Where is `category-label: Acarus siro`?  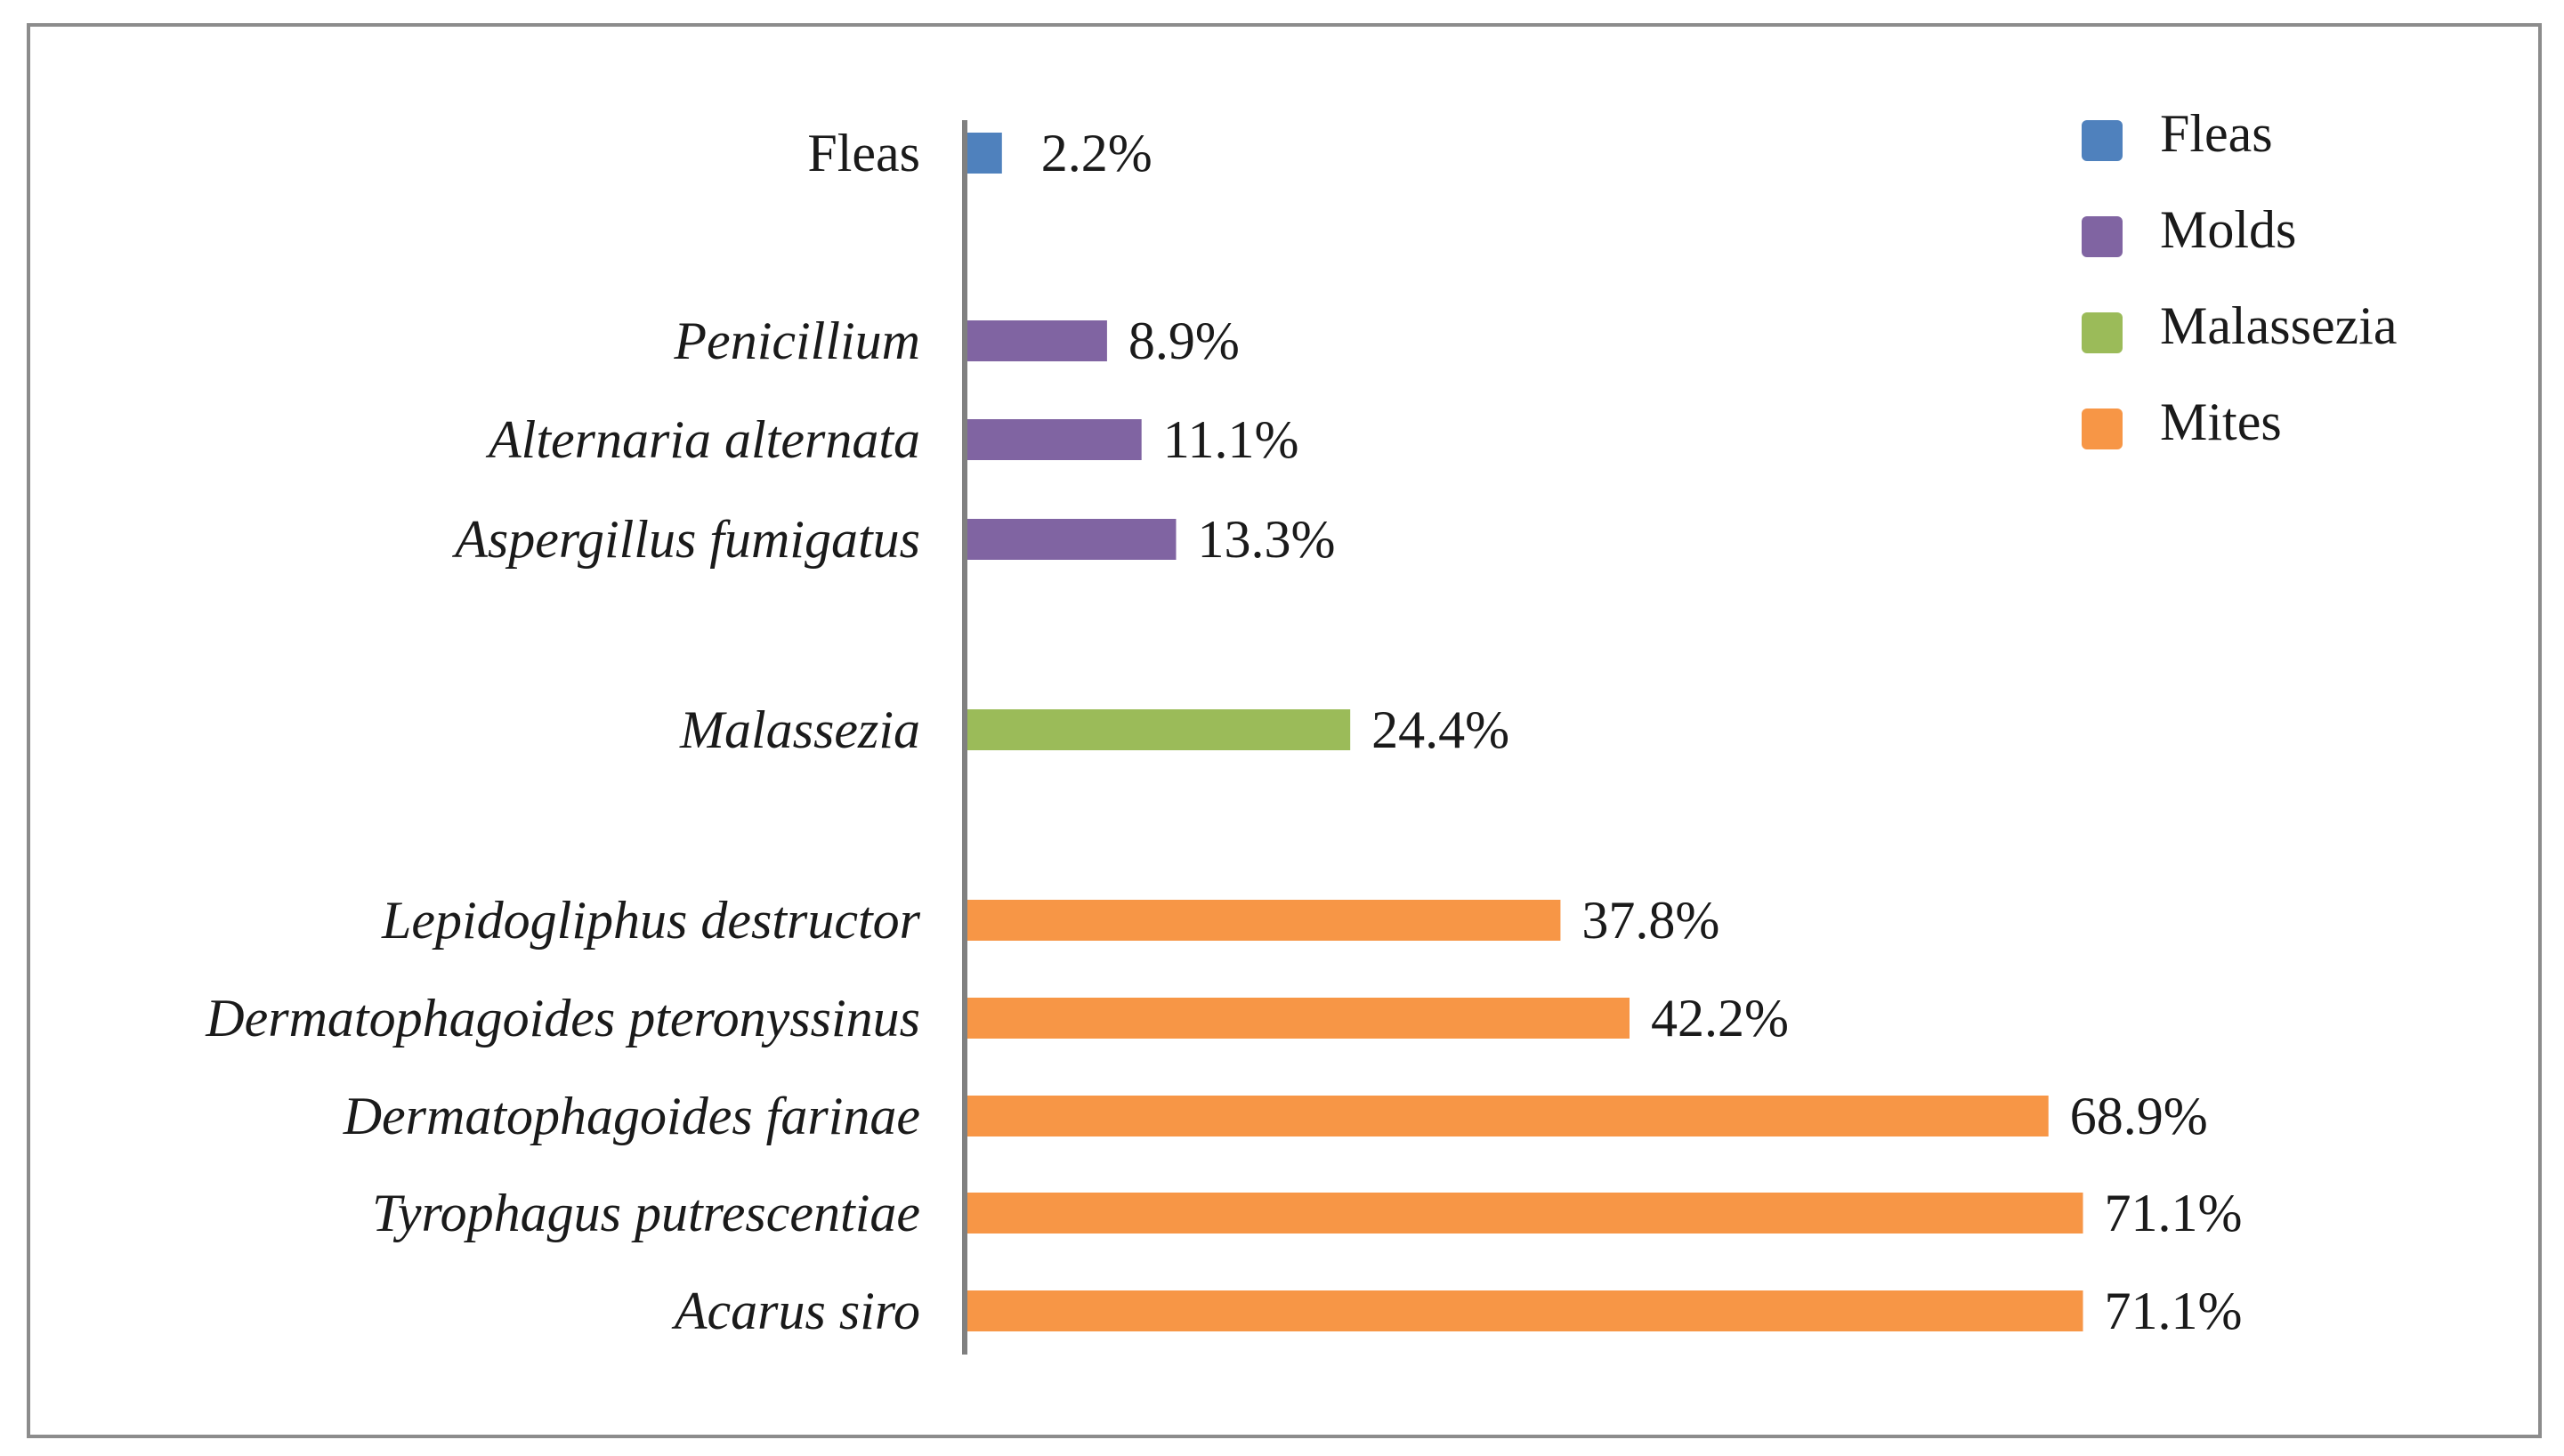 category-label: Acarus siro is located at coordinates (795, 1311).